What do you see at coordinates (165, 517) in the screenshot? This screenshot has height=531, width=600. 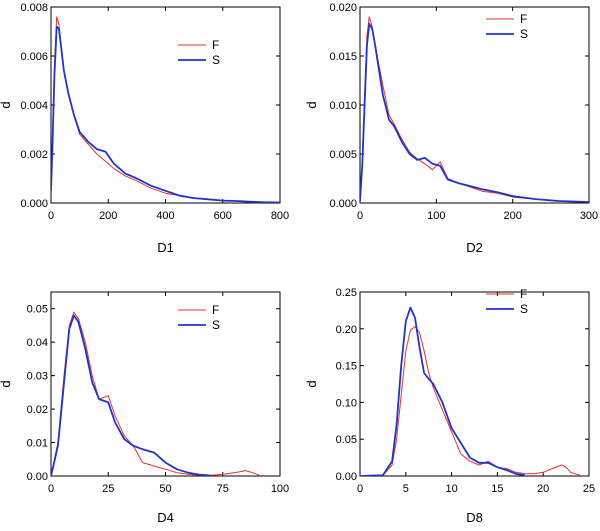 I see `x-axis-label: D4` at bounding box center [165, 517].